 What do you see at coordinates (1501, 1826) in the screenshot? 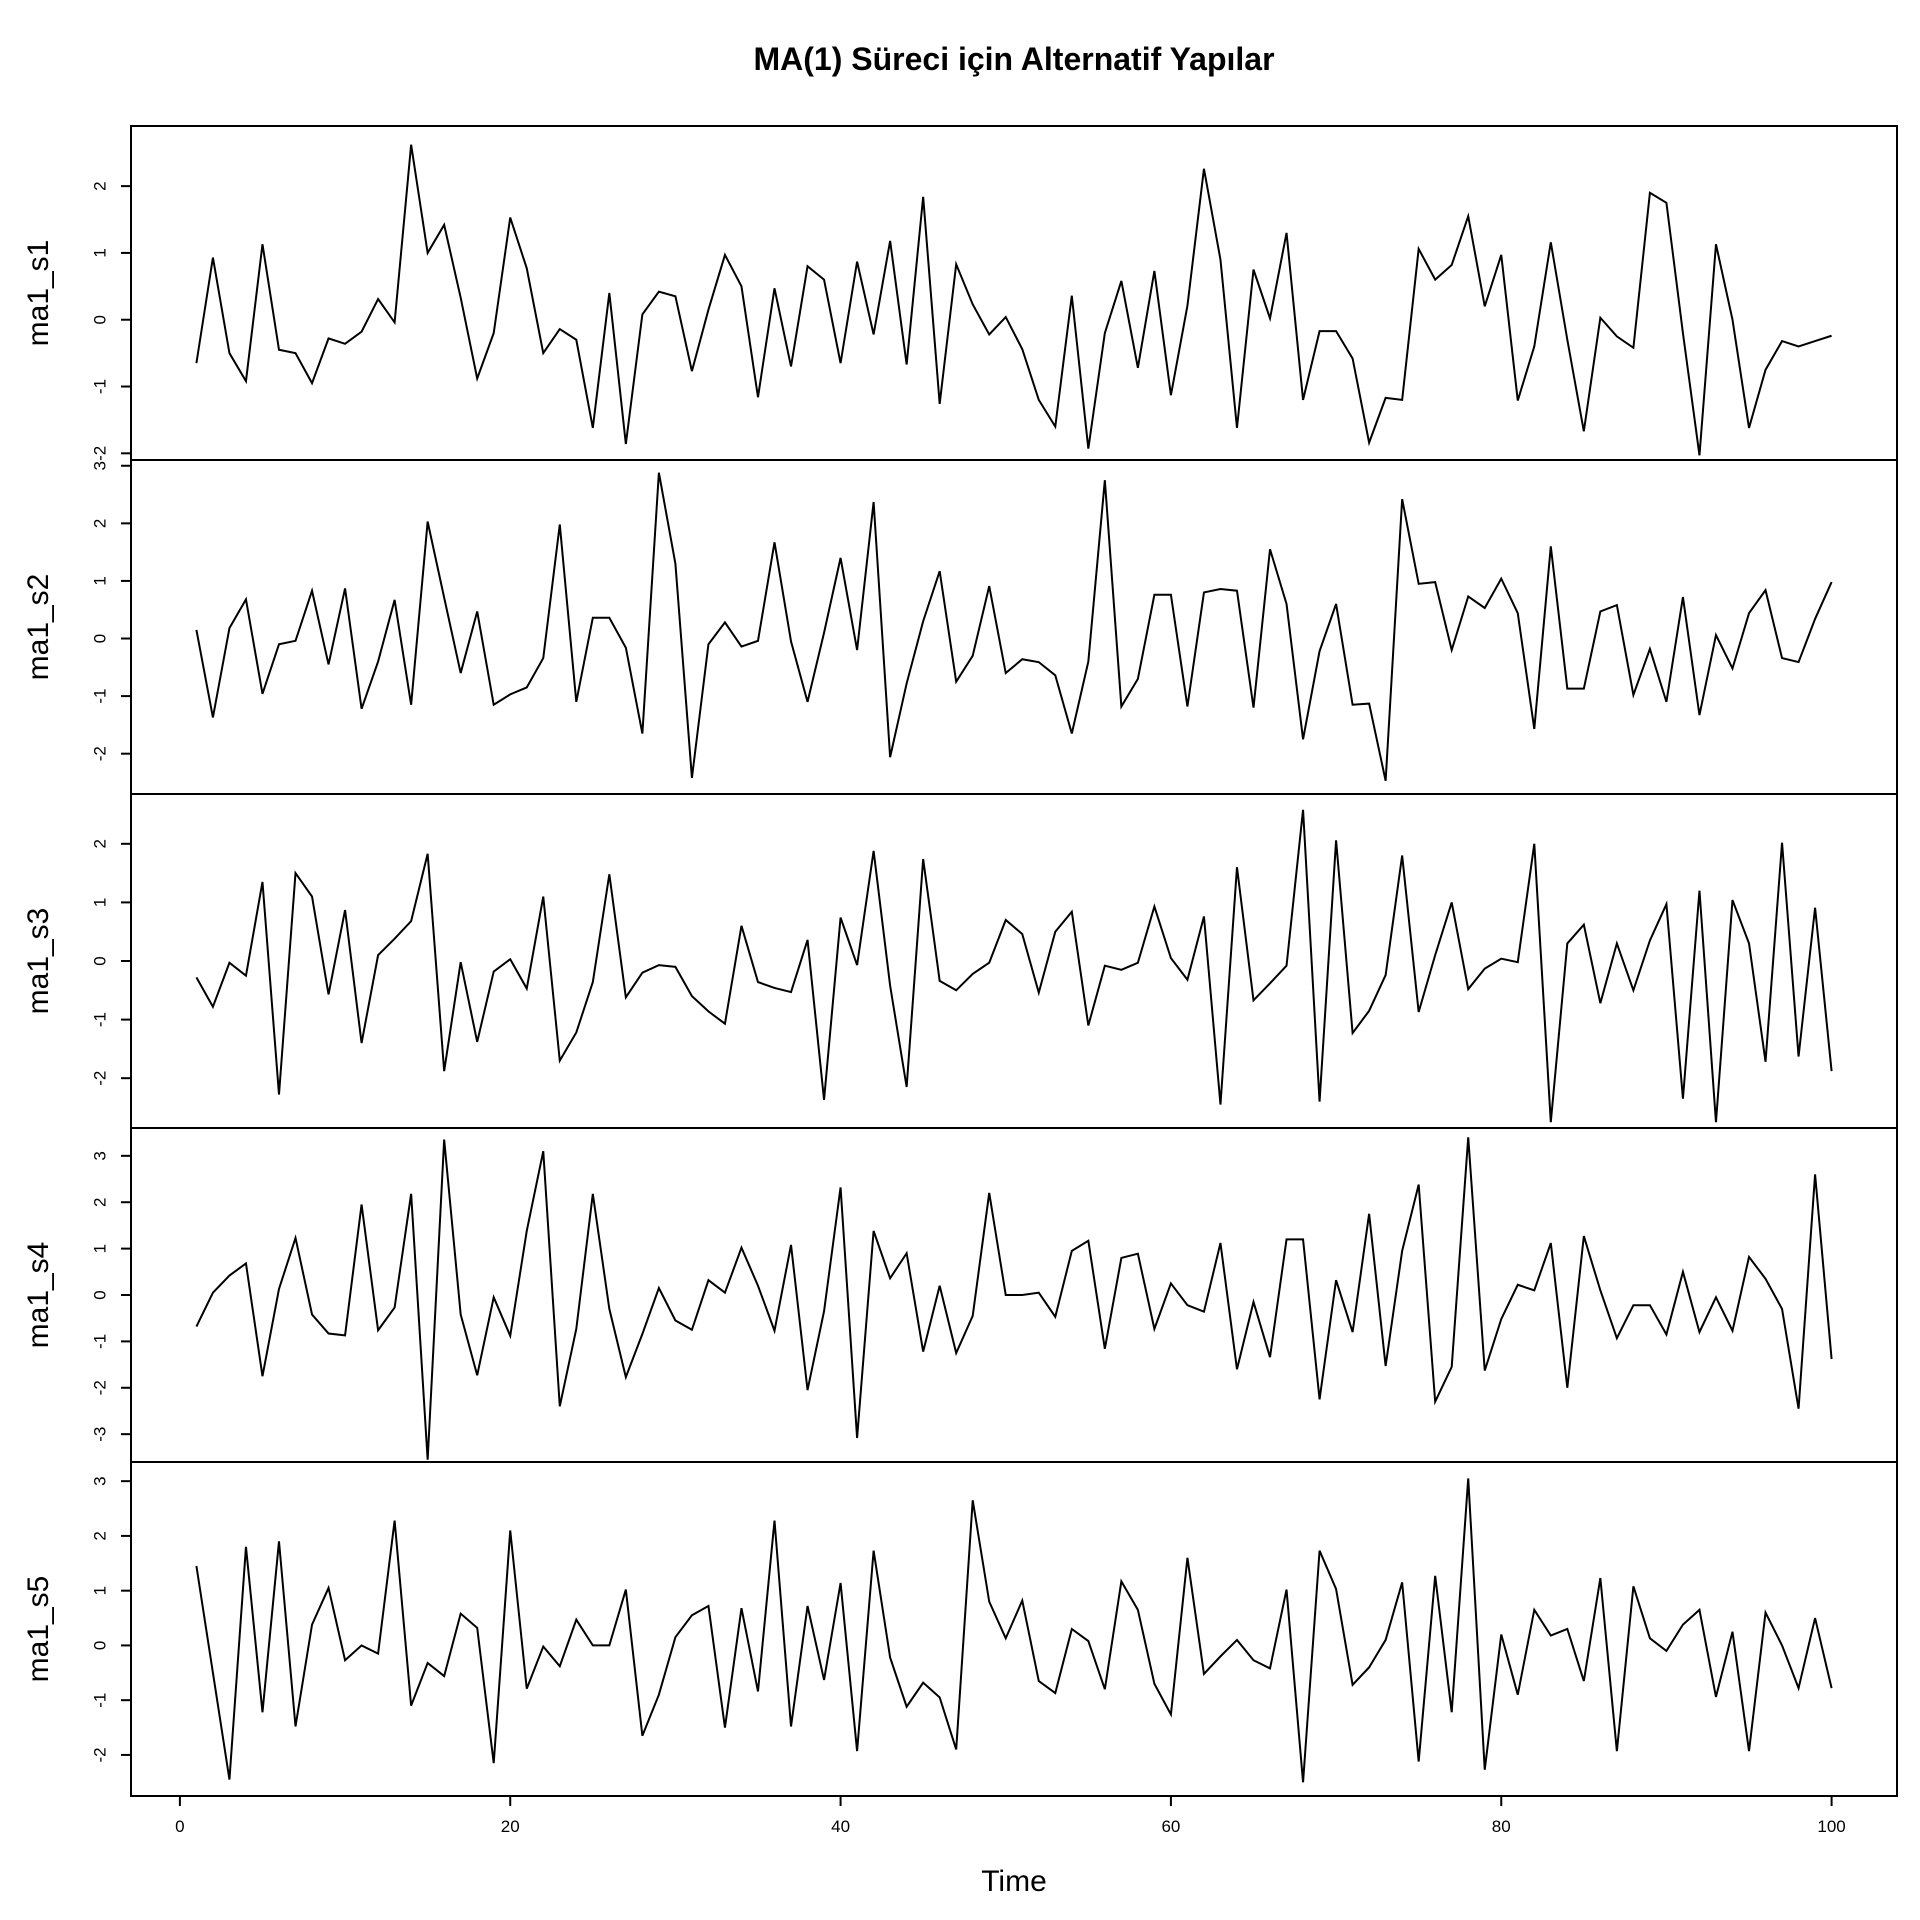
I see `x-tick-label: 80` at bounding box center [1501, 1826].